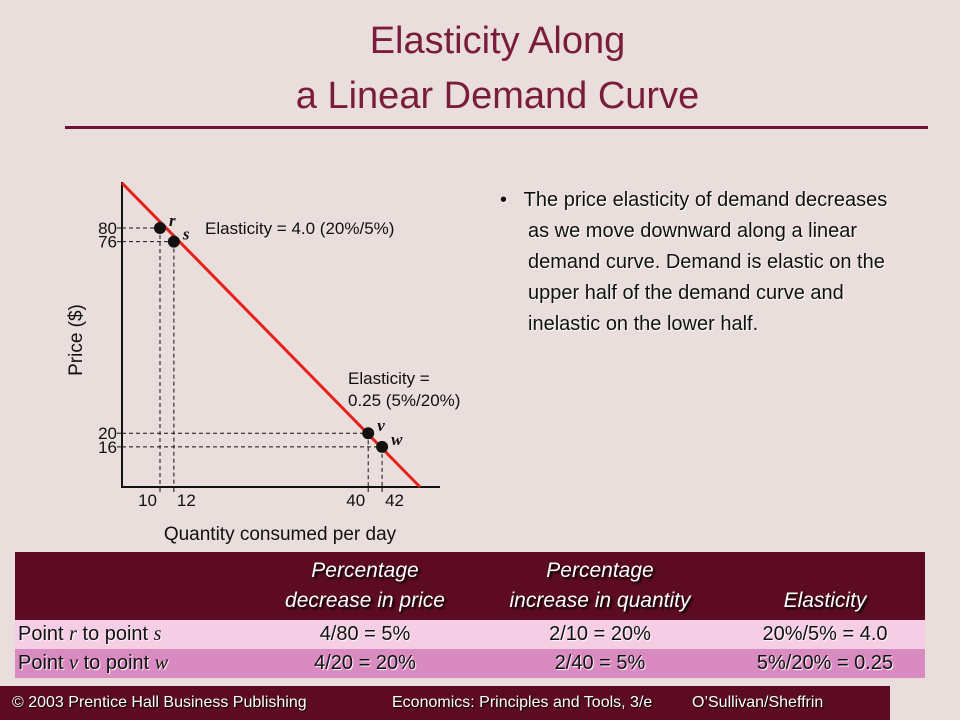  What do you see at coordinates (758, 702) in the screenshot?
I see `footer-text: O’Sullivan/Sheffrin` at bounding box center [758, 702].